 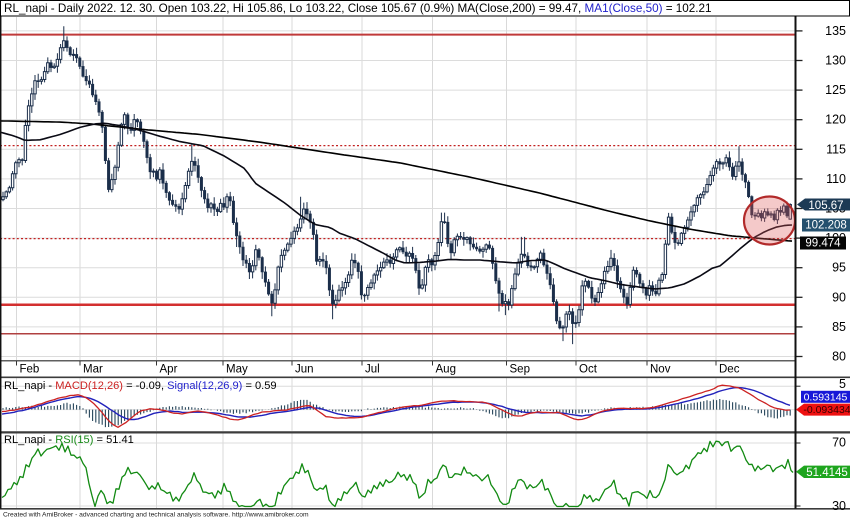 What do you see at coordinates (93, 370) in the screenshot?
I see `svg-text: Mar` at bounding box center [93, 370].